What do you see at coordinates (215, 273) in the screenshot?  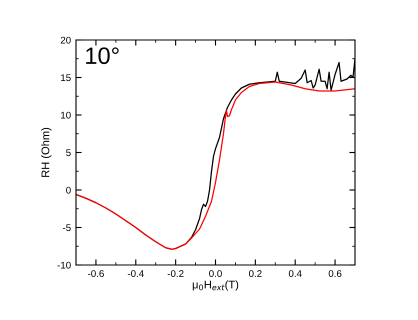 I see `x-tick-label: 0.0` at bounding box center [215, 273].